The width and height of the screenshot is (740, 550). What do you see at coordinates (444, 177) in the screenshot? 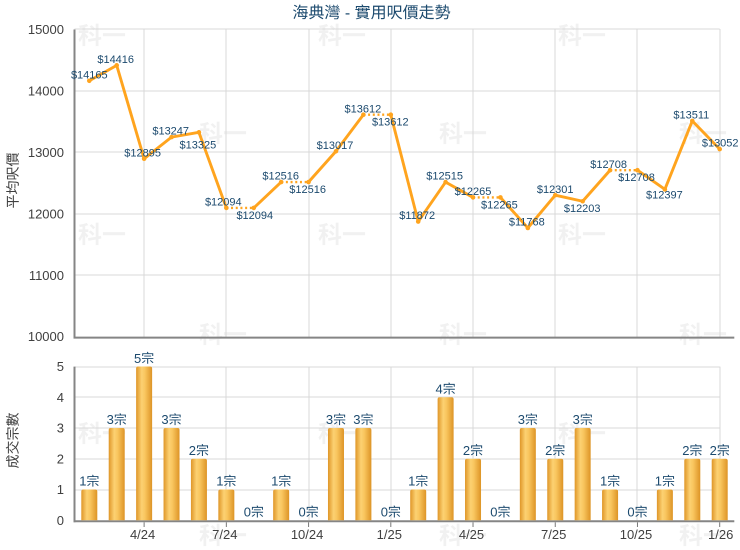
I see `svg-text: $12515` at bounding box center [444, 177].